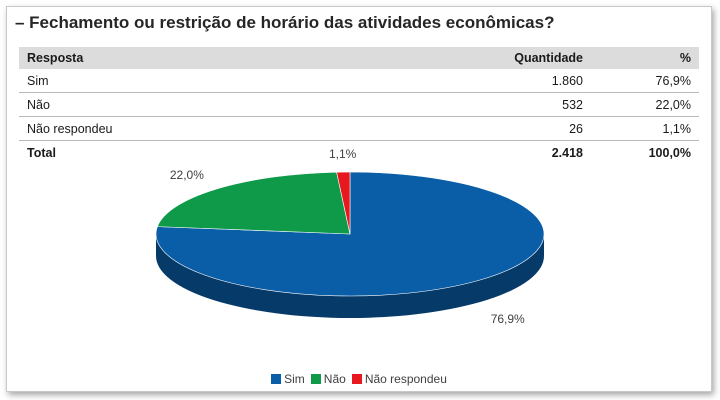  What do you see at coordinates (343, 154) in the screenshot?
I see `data-label-2: 1,1%` at bounding box center [343, 154].